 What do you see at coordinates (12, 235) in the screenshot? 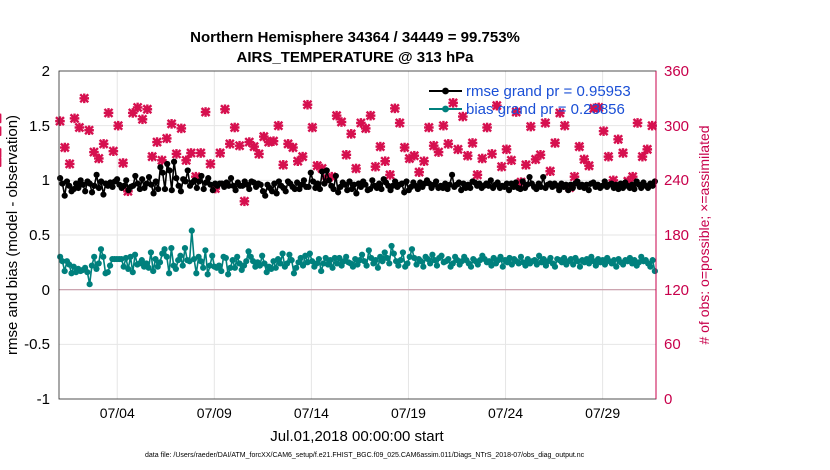
I see `y-axis-label: rmse and bias (model - observation)` at bounding box center [12, 235].